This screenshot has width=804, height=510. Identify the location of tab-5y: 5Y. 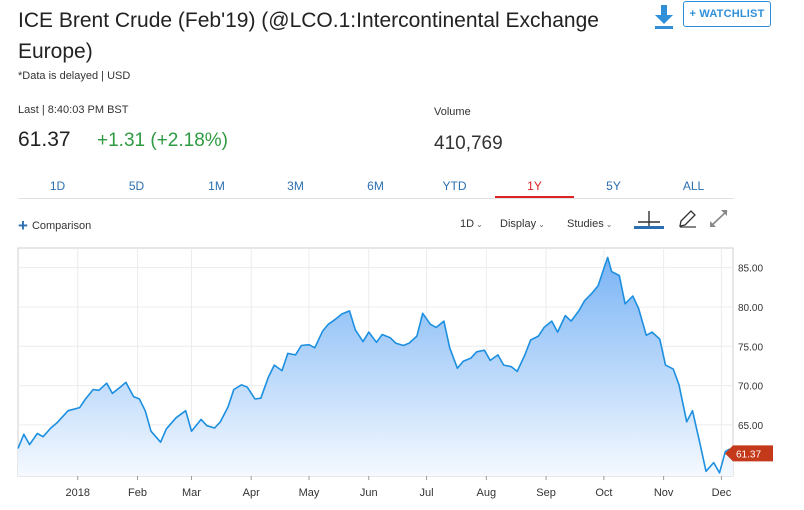
(613, 186).